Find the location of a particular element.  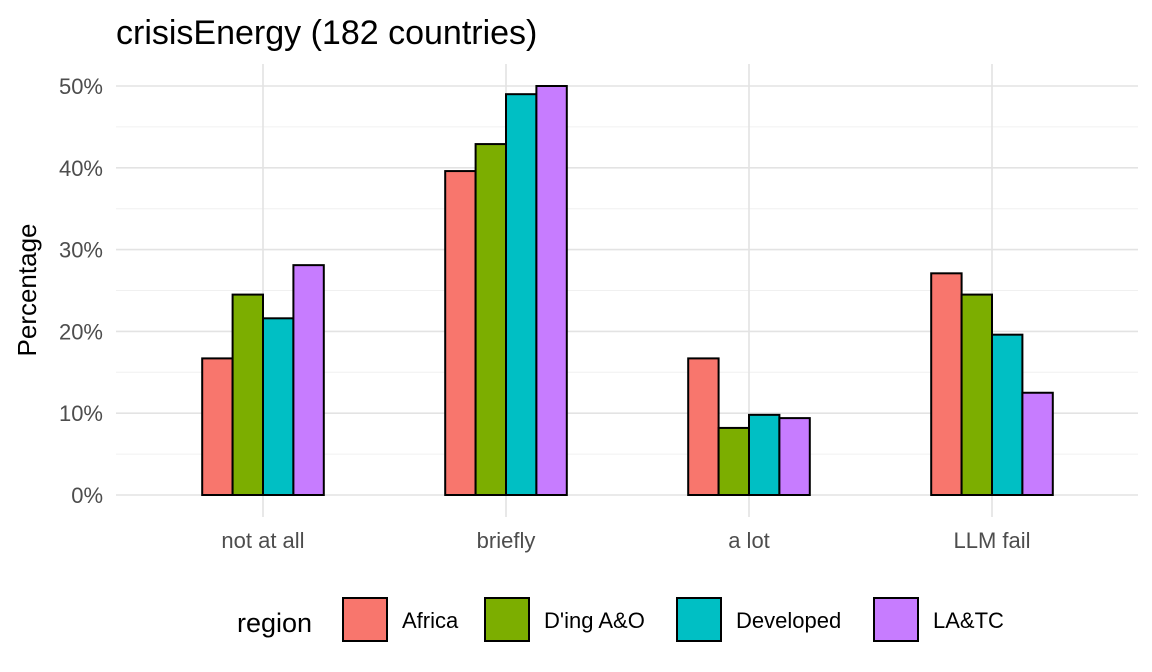

chart-title: crisisEnergy (182 countries) is located at coordinates (326, 33).